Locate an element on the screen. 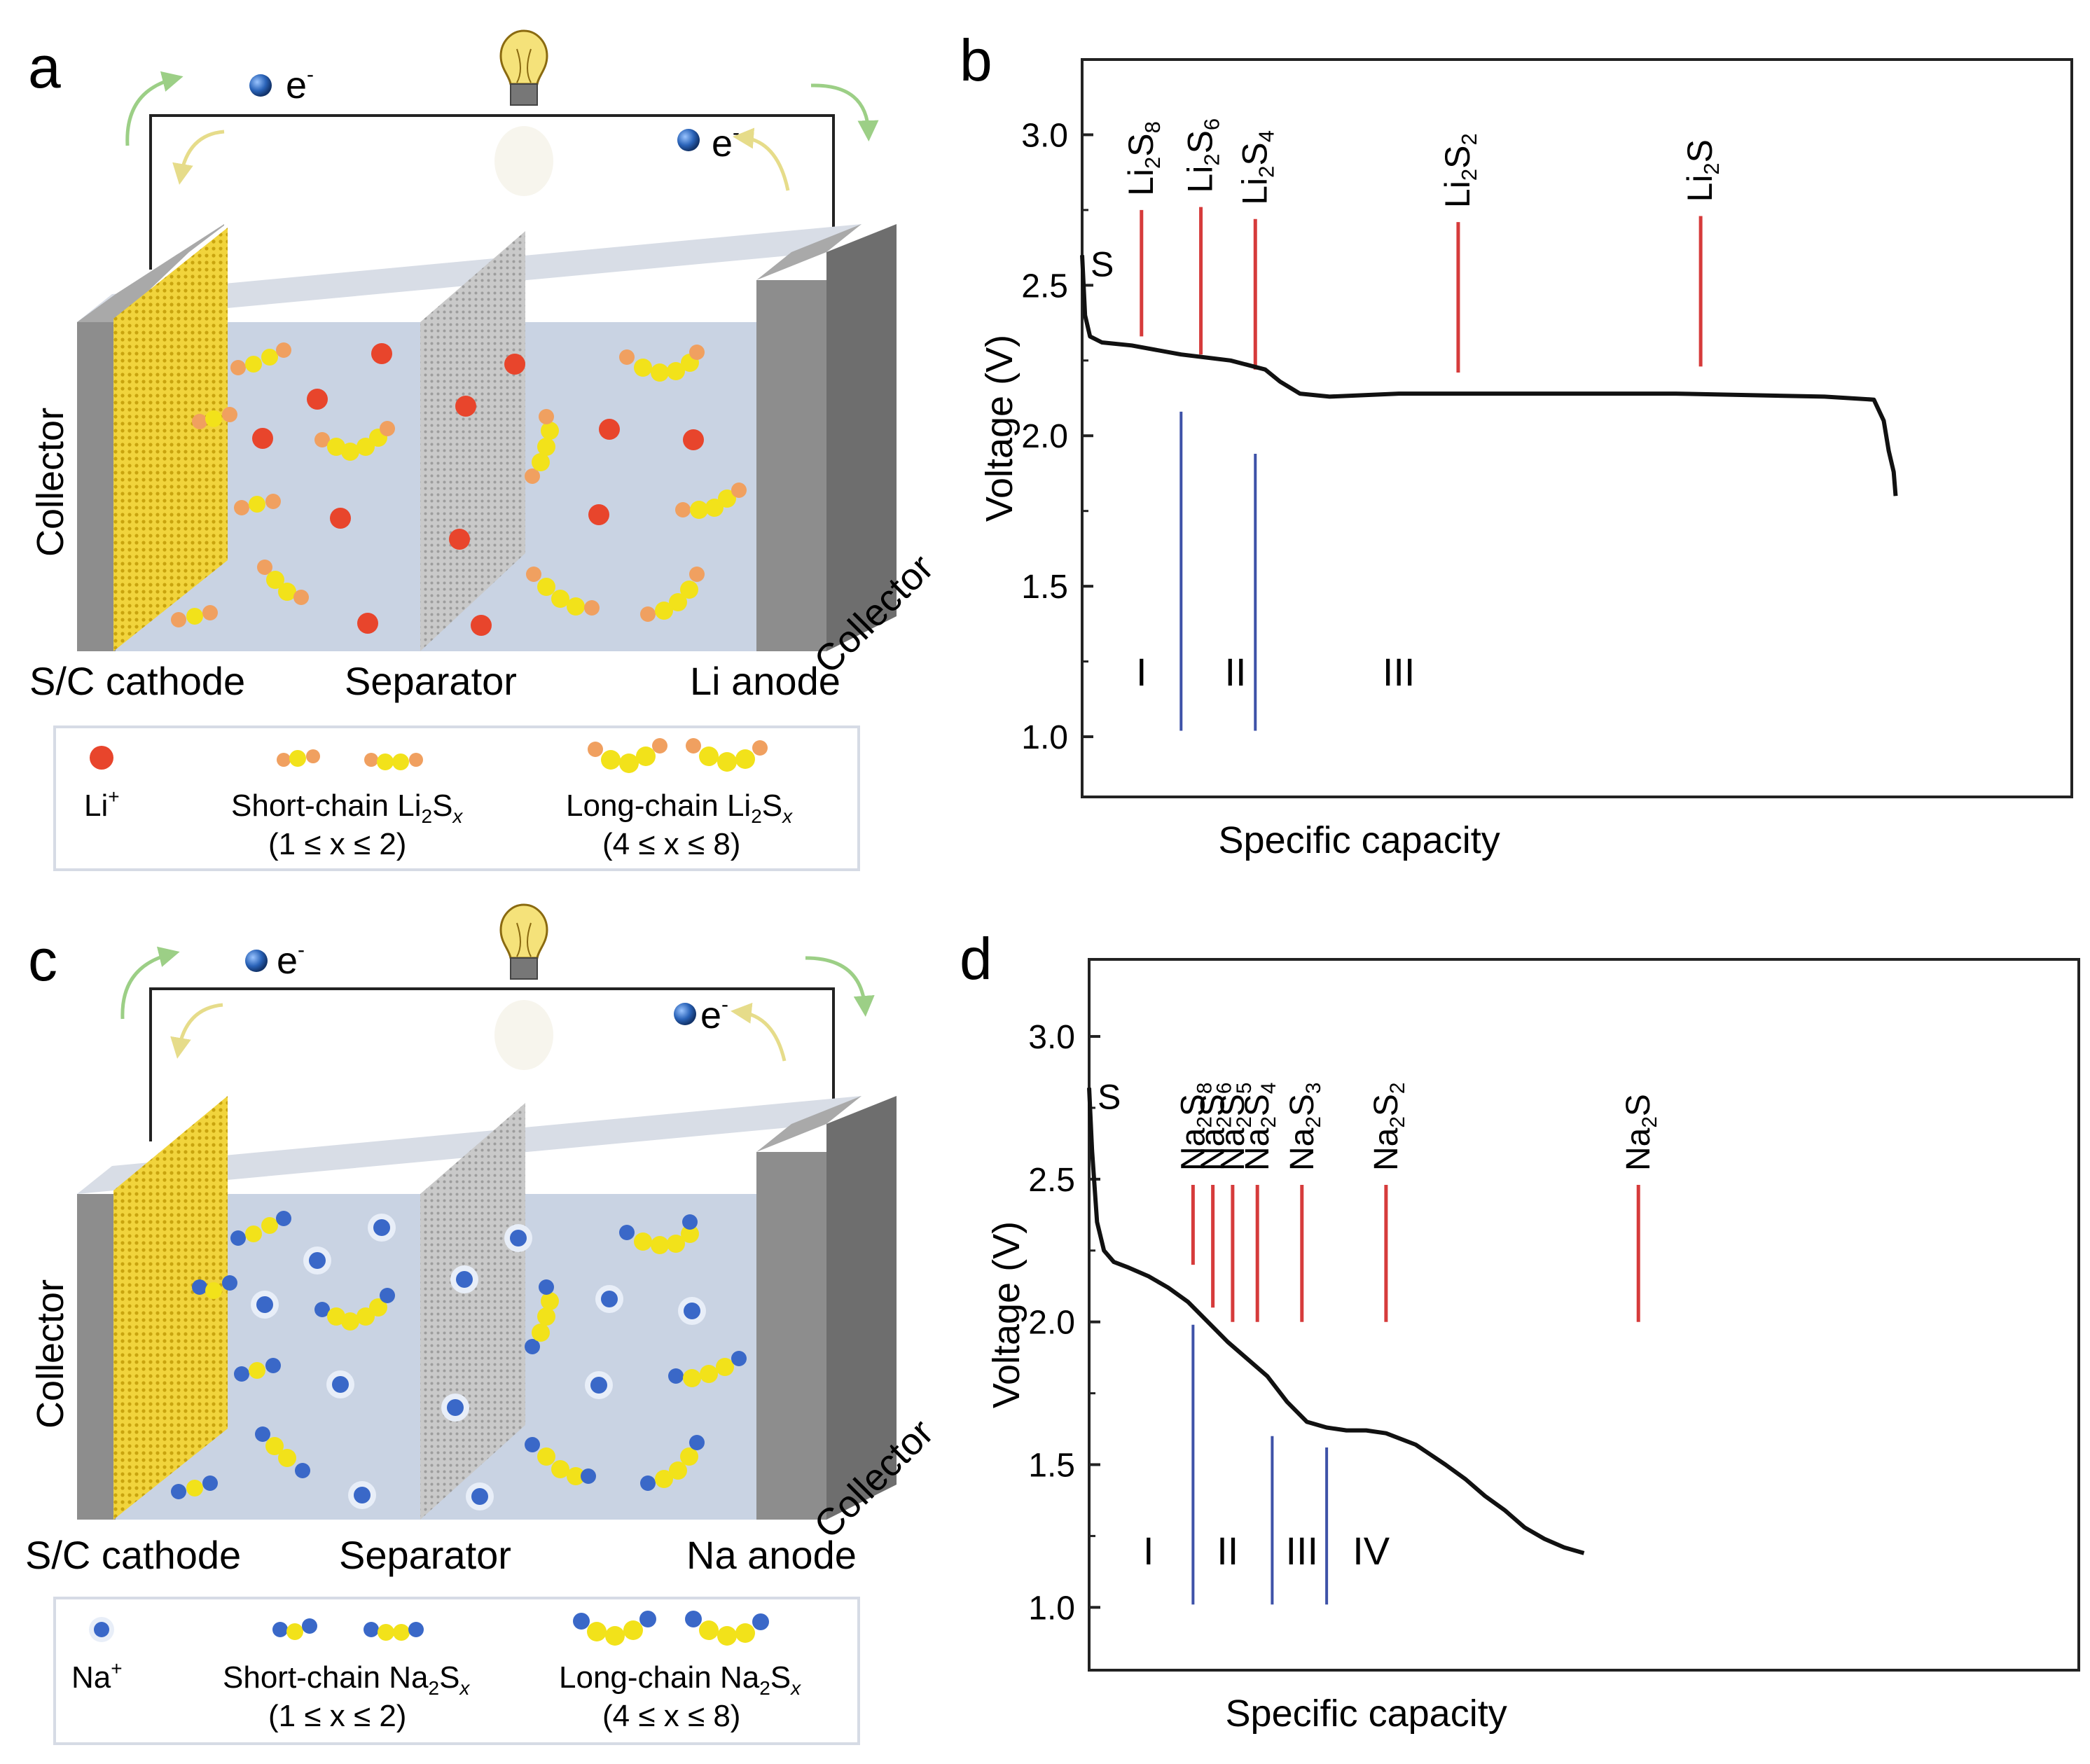  electron-left-text: e is located at coordinates (287, 961).